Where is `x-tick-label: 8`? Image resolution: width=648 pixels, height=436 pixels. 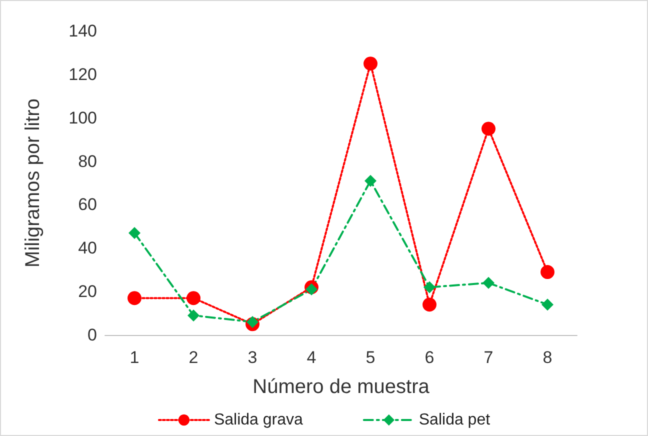
x-tick-label: 8 is located at coordinates (547, 357).